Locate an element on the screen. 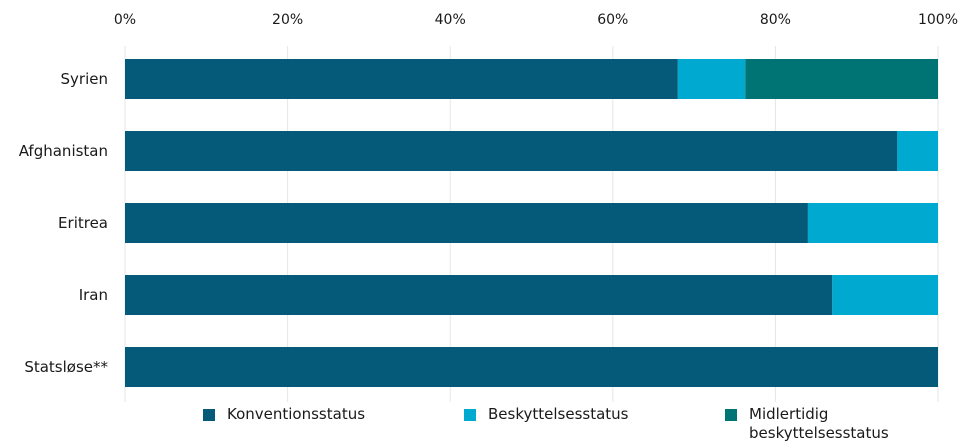 The width and height of the screenshot is (962, 445). category-label: Eritrea is located at coordinates (83, 223).